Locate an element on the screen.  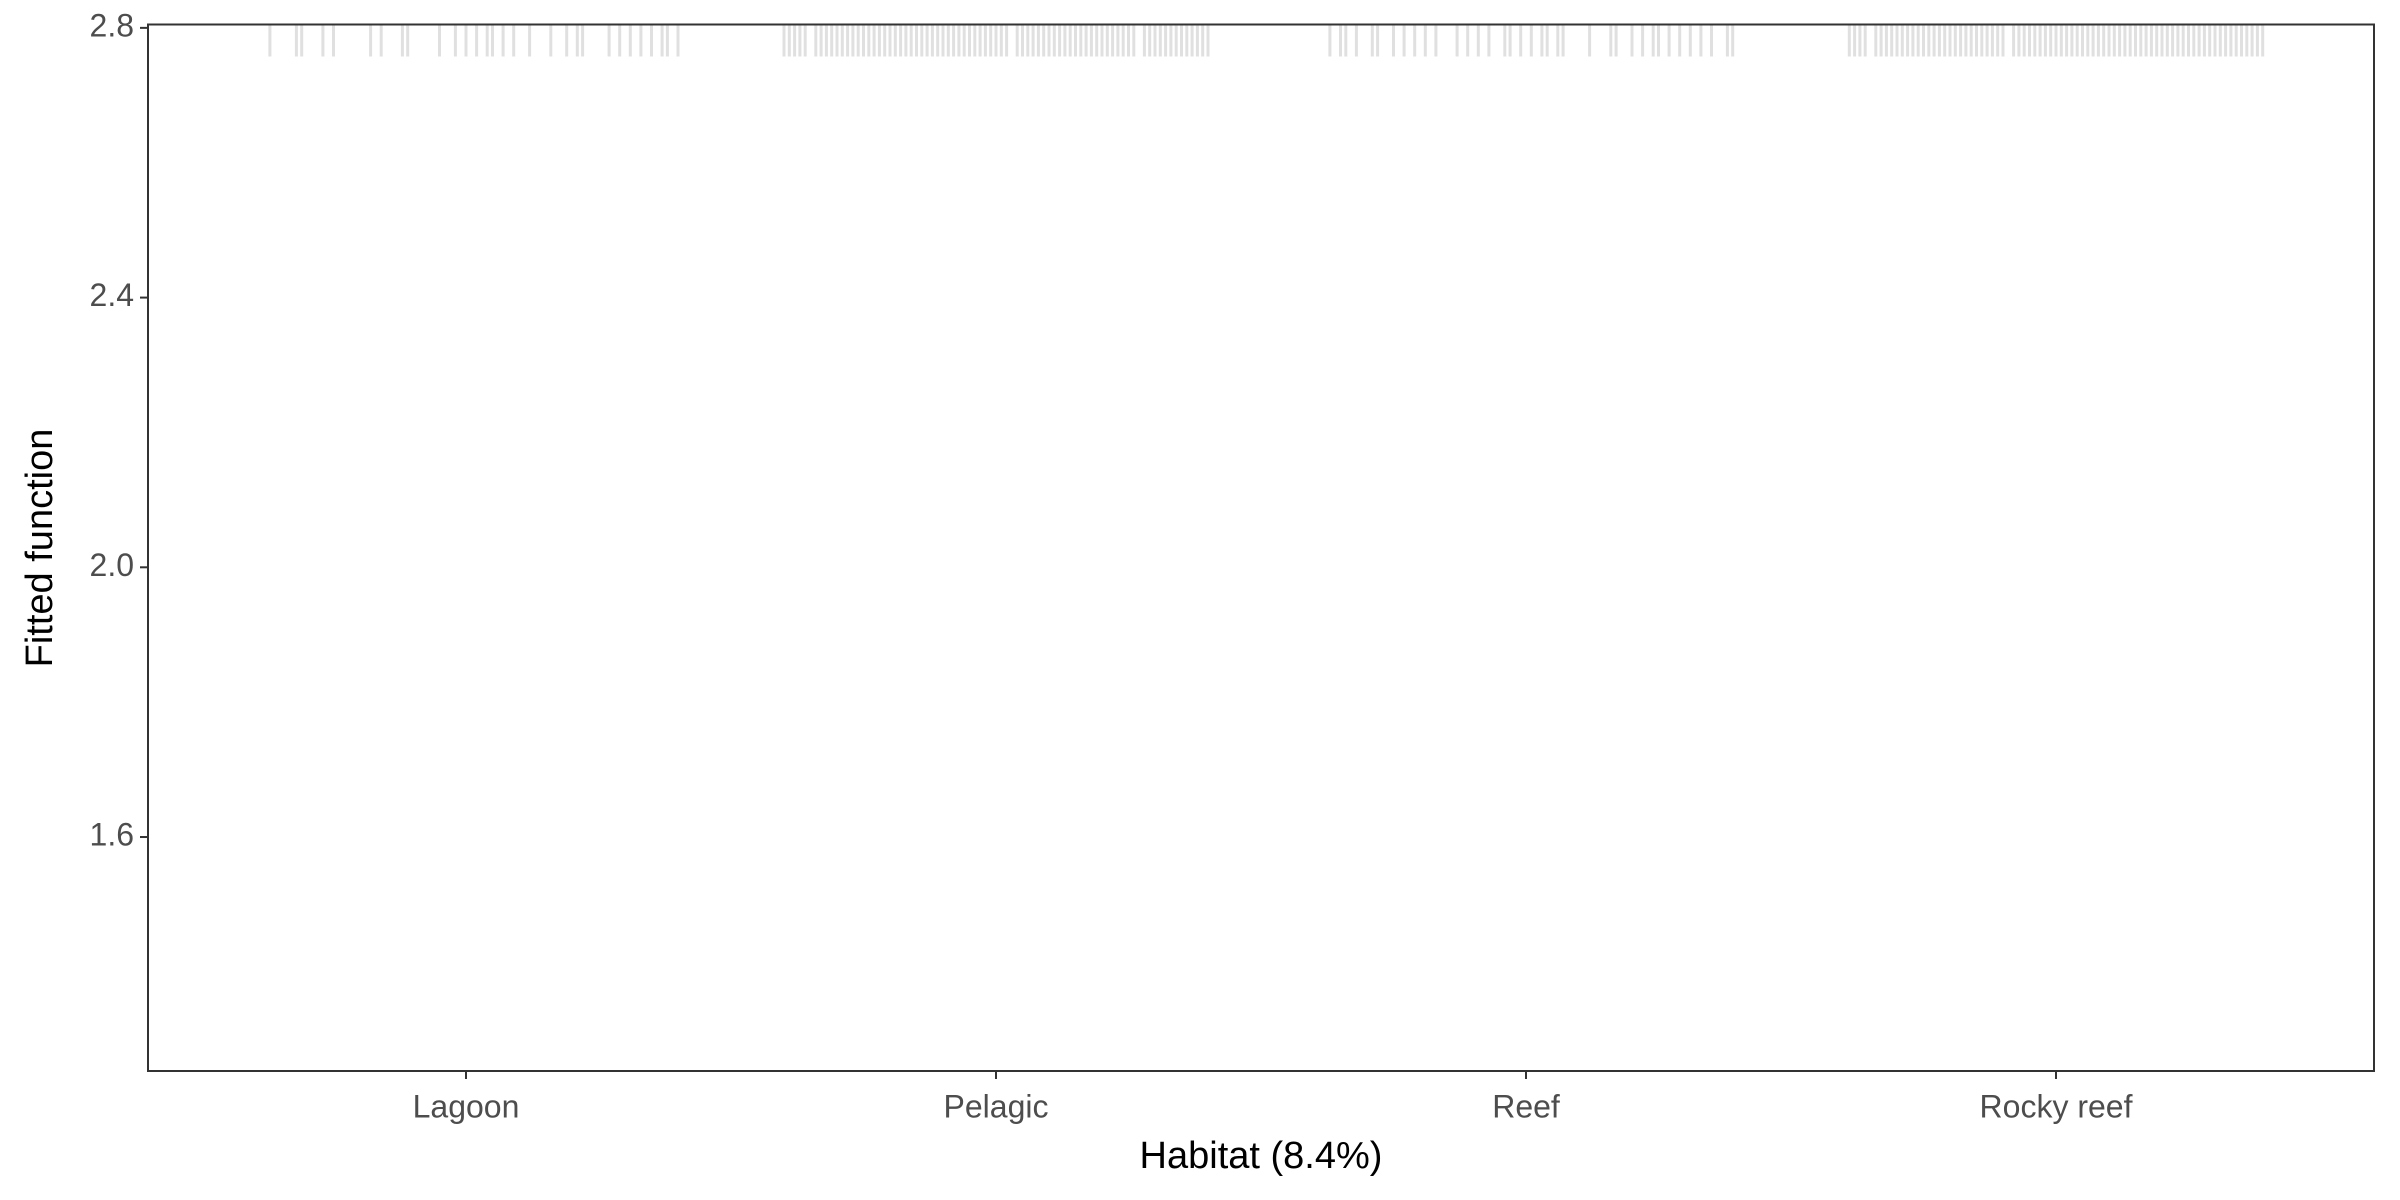
y-tick-label: 1.6 is located at coordinates (112, 834).